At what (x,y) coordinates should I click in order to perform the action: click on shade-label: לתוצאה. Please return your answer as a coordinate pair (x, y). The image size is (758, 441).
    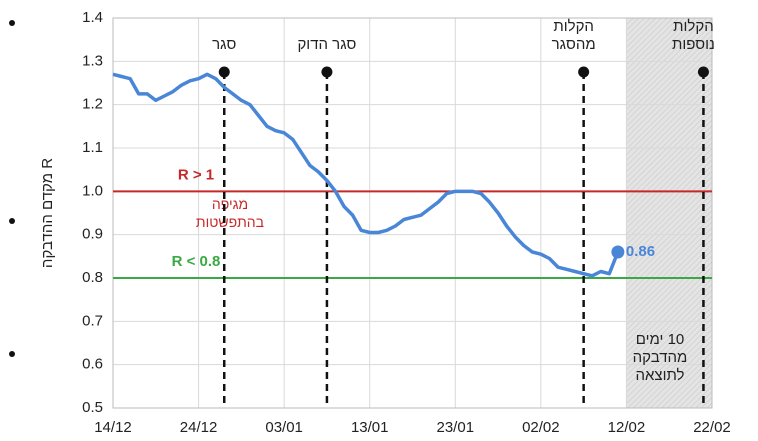
    Looking at the image, I should click on (659, 375).